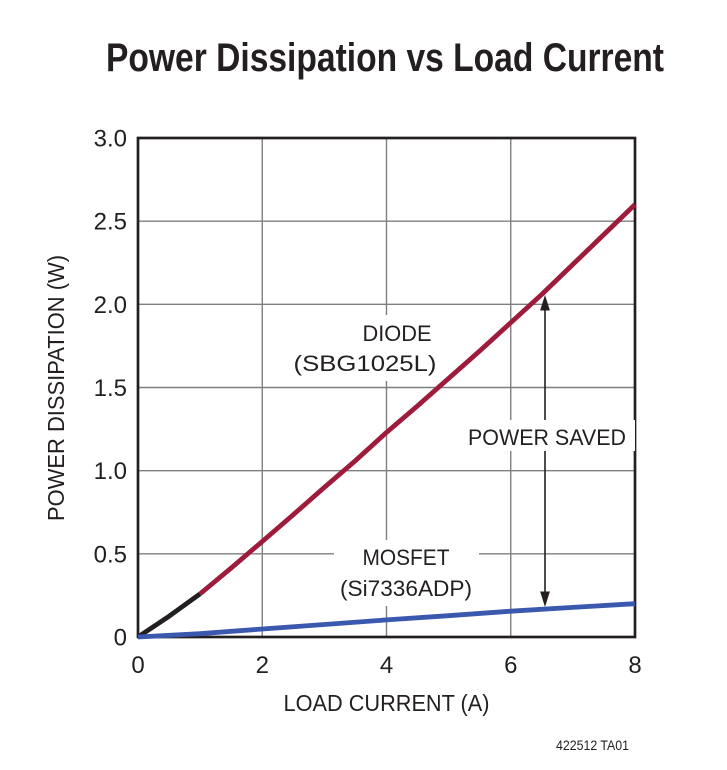 Image resolution: width=727 pixels, height=770 pixels. I want to click on x-tick-label: 6, so click(510, 665).